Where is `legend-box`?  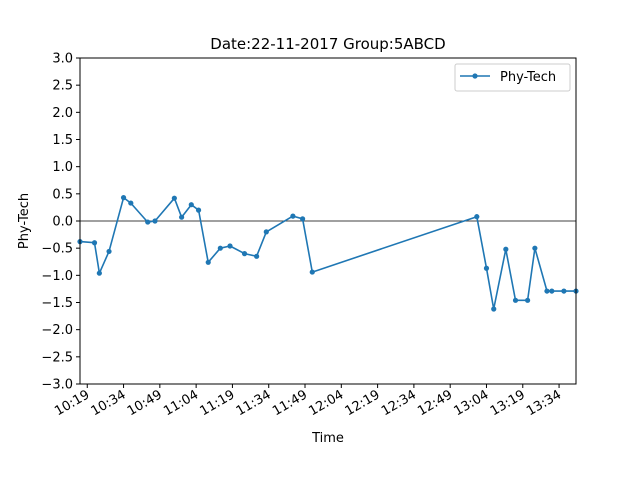 legend-box is located at coordinates (512, 77).